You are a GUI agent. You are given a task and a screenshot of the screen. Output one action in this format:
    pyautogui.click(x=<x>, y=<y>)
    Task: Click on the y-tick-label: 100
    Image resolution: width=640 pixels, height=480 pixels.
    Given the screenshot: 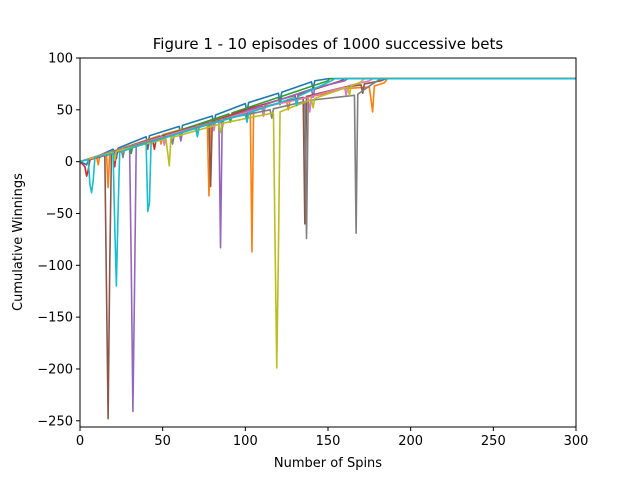 What is the action you would take?
    pyautogui.click(x=60, y=59)
    